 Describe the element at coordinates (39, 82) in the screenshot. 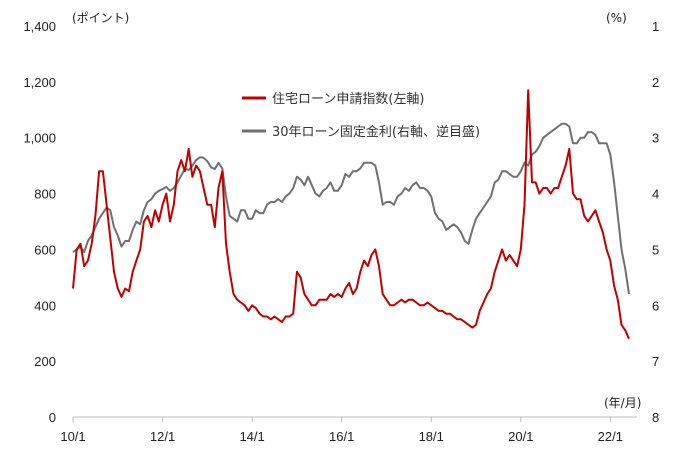

I see `left-tick-label: 1,200` at that location.